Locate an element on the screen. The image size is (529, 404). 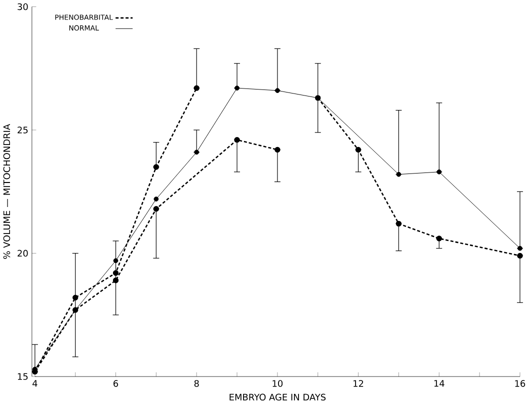
y-tick-label: 25 is located at coordinates (23, 130).